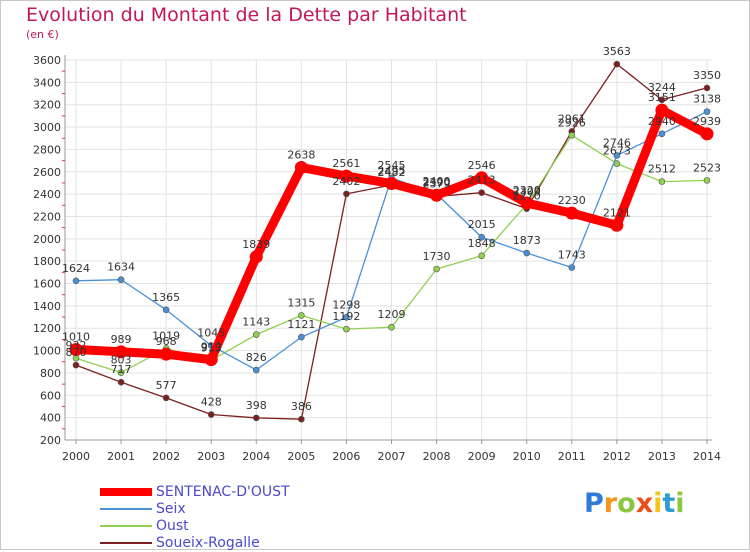  I want to click on x-tick-label: 2005, so click(301, 456).